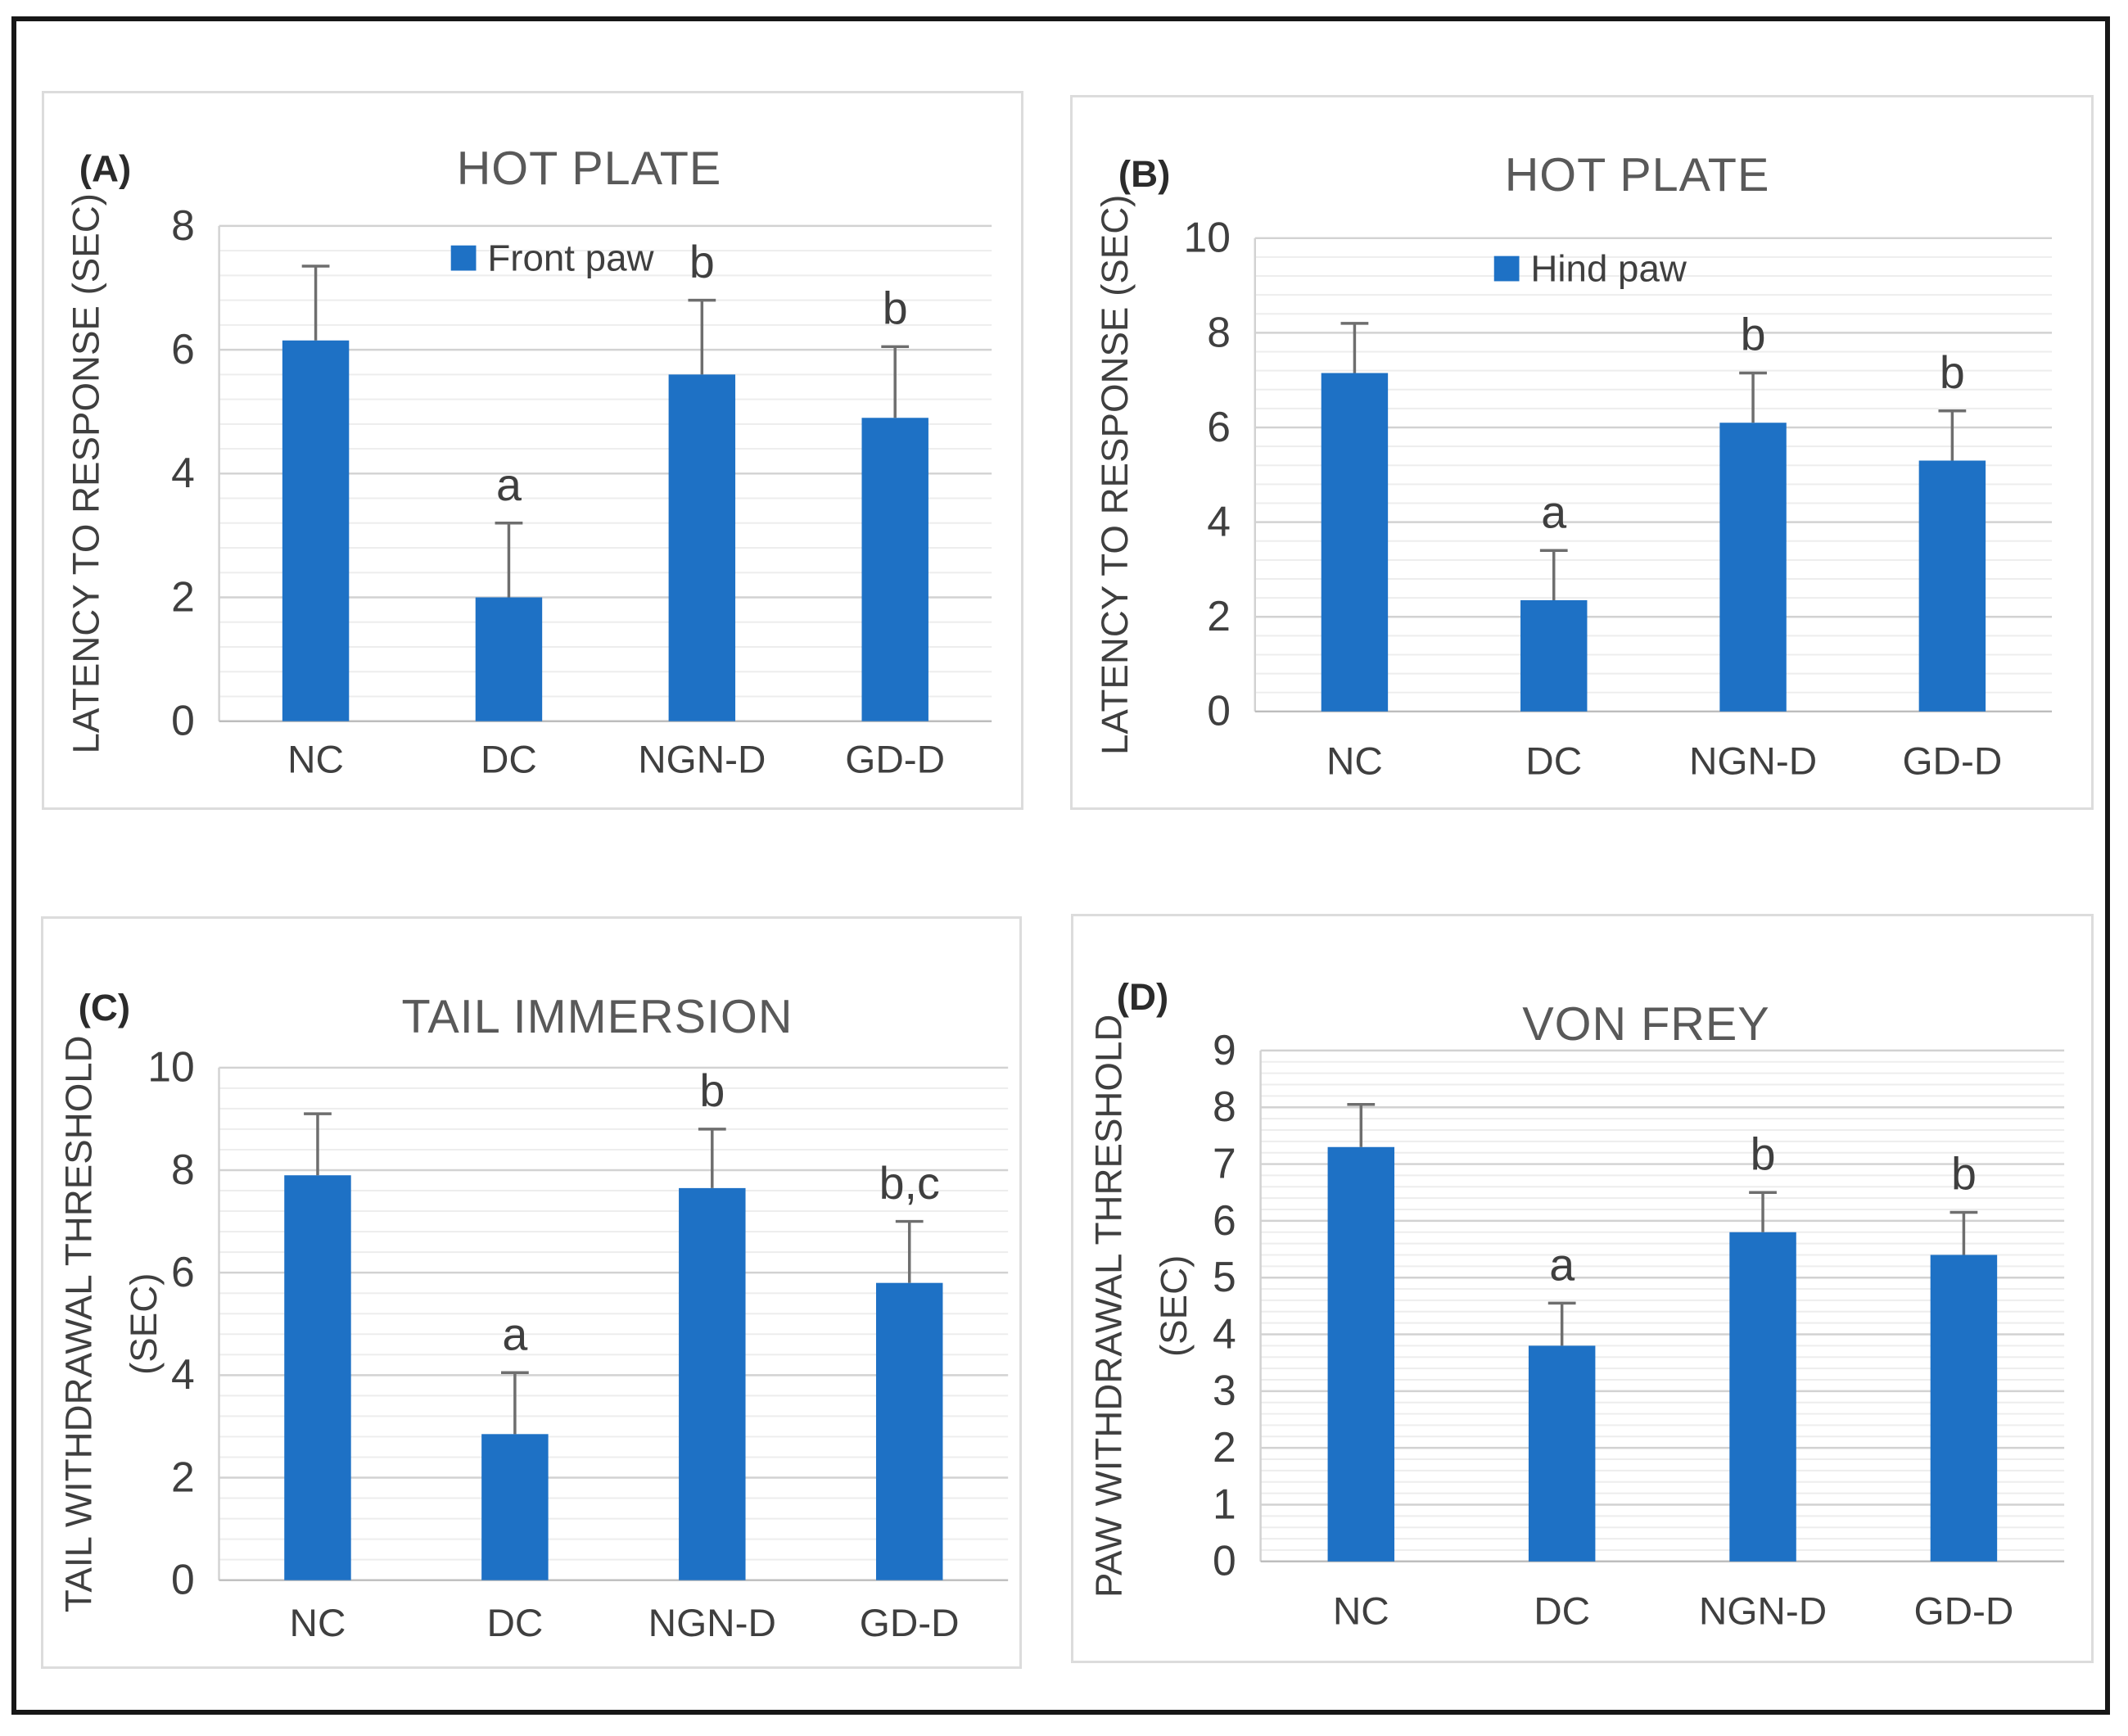 This screenshot has width=2128, height=1736. I want to click on panel-letter: (A), so click(105, 168).